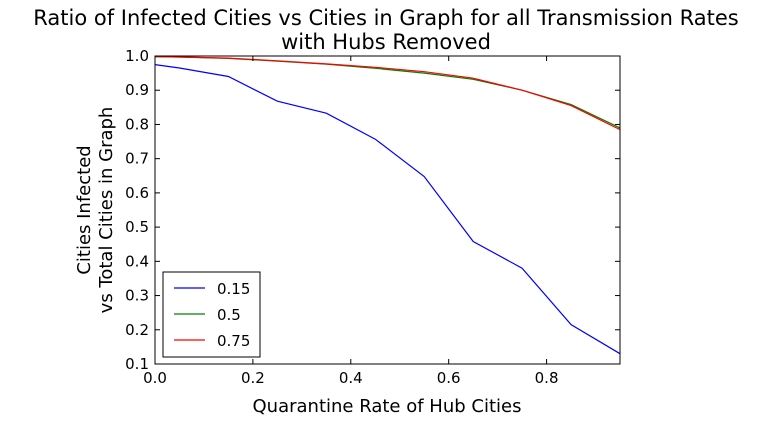 This screenshot has width=773, height=425. Describe the element at coordinates (137, 90) in the screenshot. I see `y-tick-label: 0.9` at that location.